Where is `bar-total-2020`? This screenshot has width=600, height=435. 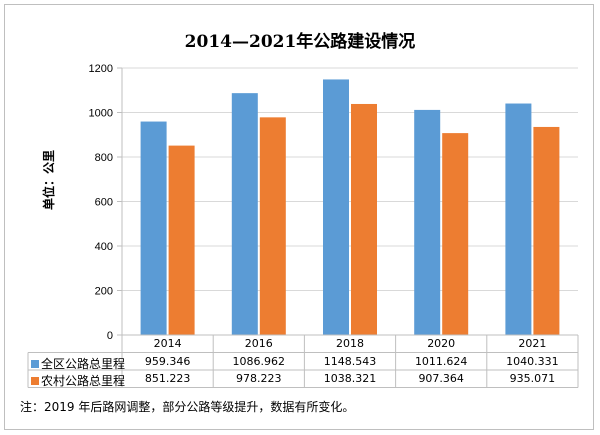 bar-total-2020 is located at coordinates (427, 222).